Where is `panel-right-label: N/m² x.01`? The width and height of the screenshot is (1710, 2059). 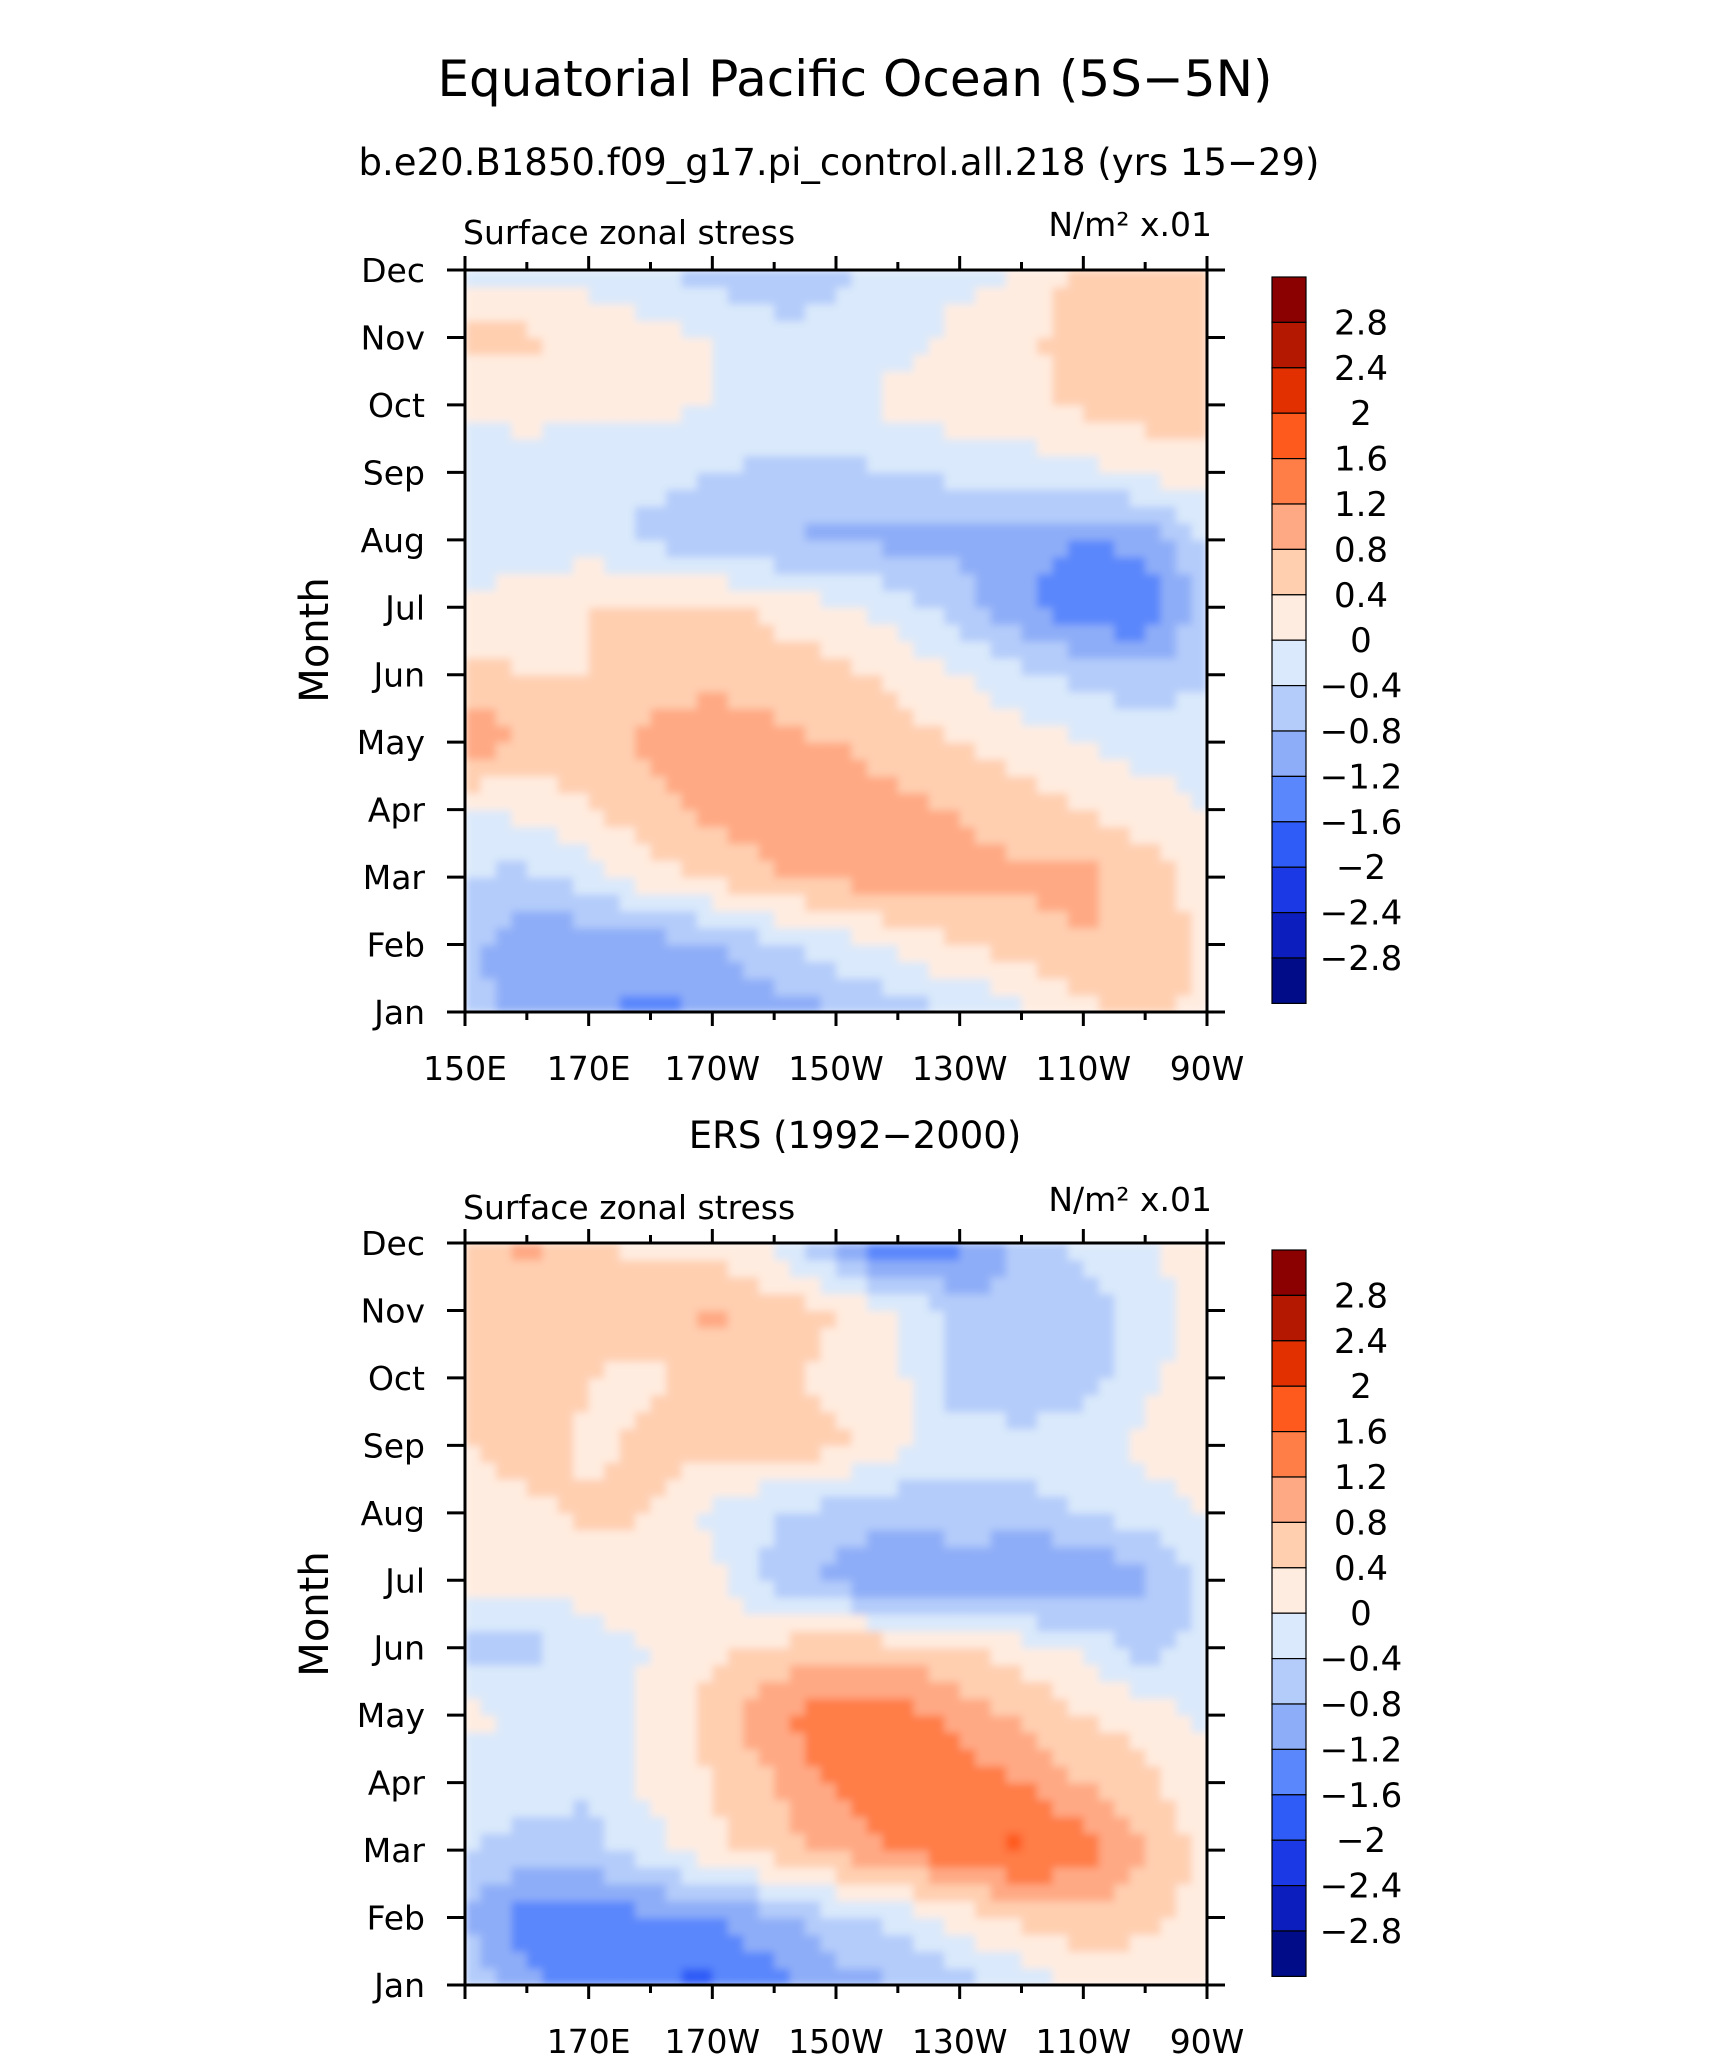 panel-right-label: N/m² x.01 is located at coordinates (1130, 224).